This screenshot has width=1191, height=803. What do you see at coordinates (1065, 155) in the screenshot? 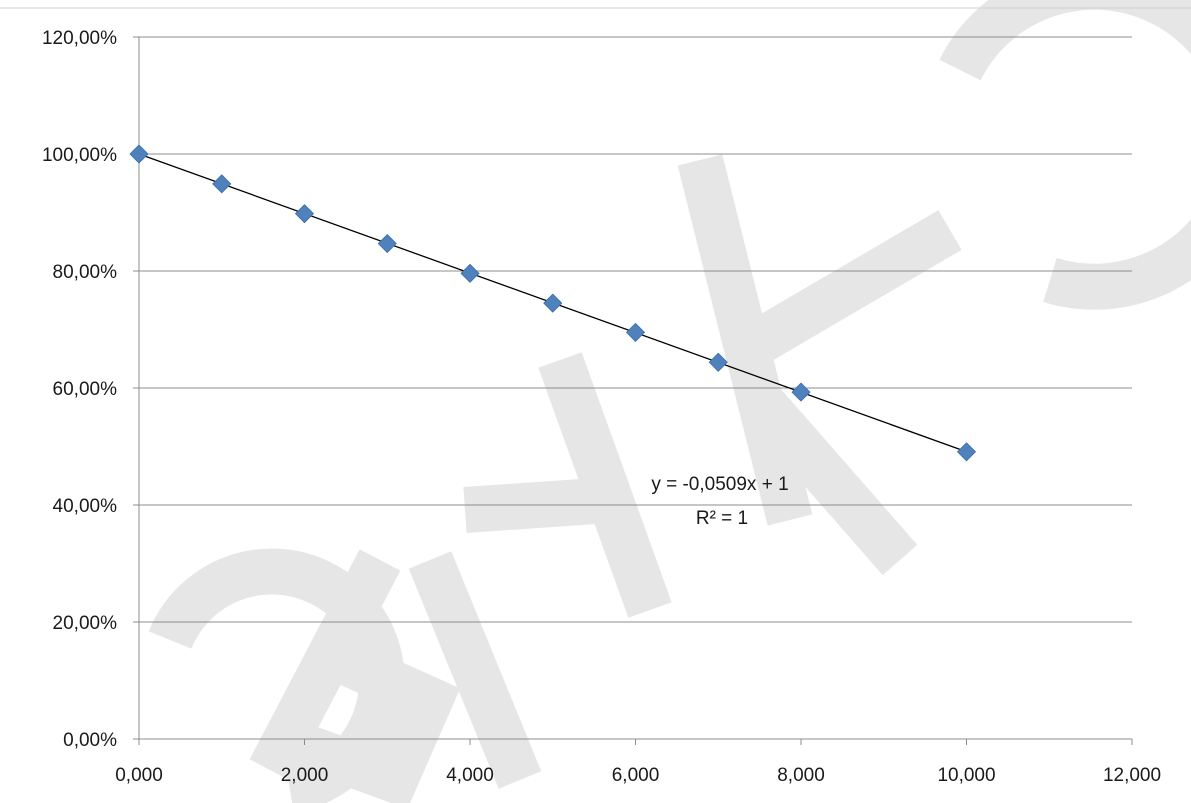
I see `watermark-letter-s` at bounding box center [1065, 155].